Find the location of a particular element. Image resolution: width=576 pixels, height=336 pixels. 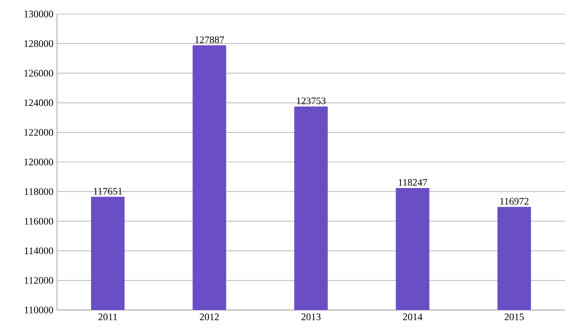

x-tick-label: 2015 is located at coordinates (514, 317).